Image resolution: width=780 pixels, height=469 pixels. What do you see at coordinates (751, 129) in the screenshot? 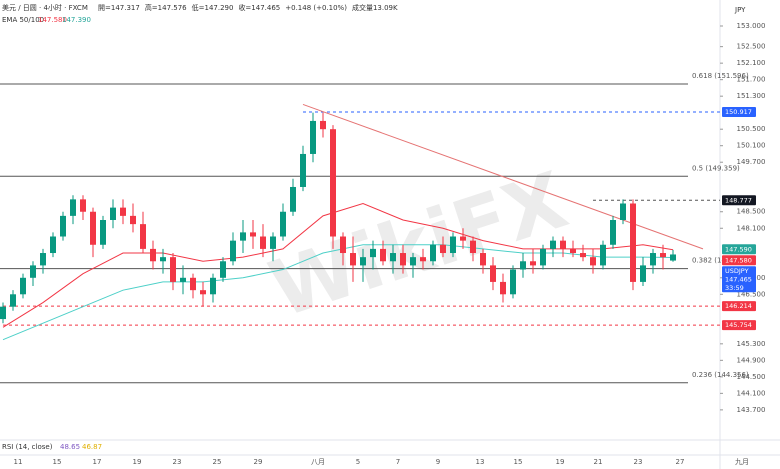
I see `y-tick-label: 150.500` at bounding box center [751, 129].